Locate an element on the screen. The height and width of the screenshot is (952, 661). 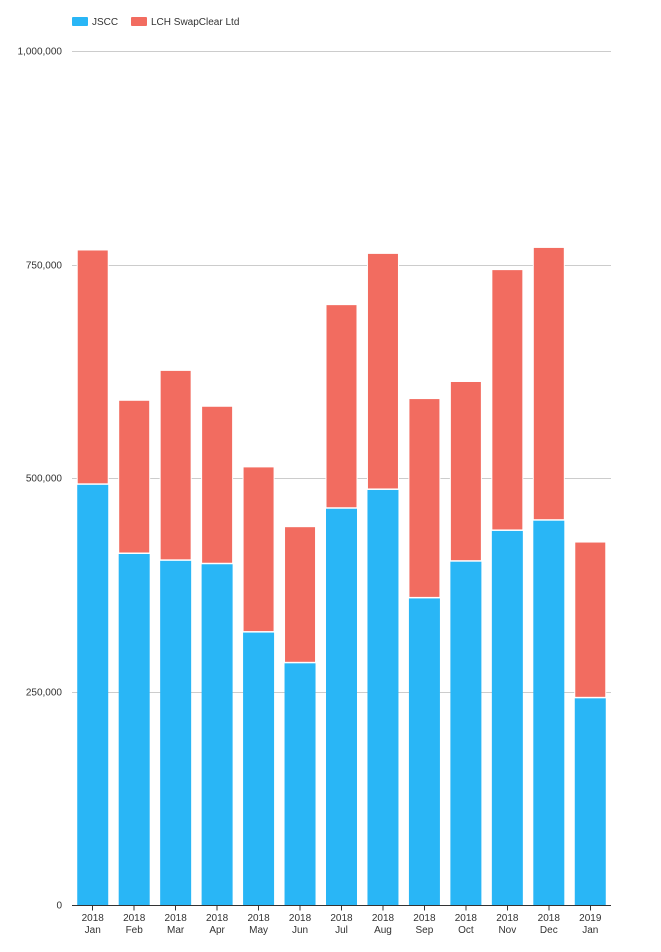
x-tick-label-year-13: 2019 is located at coordinates (590, 918).